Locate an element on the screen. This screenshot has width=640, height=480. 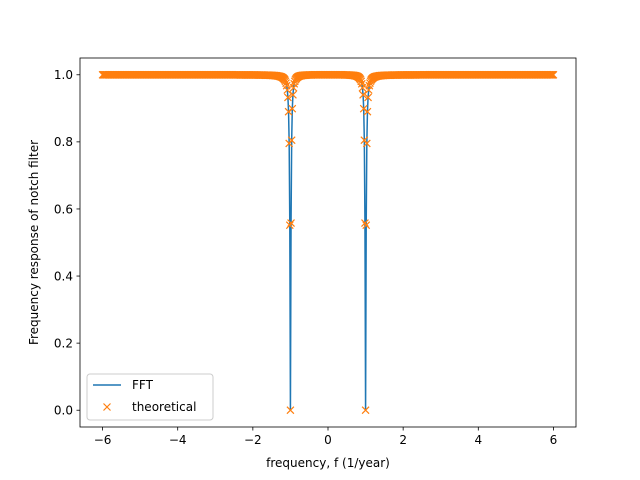
y-axis-ticks: 0.0 0.2 0.4 0.6 0.8 1.0 is located at coordinates (67, 243).